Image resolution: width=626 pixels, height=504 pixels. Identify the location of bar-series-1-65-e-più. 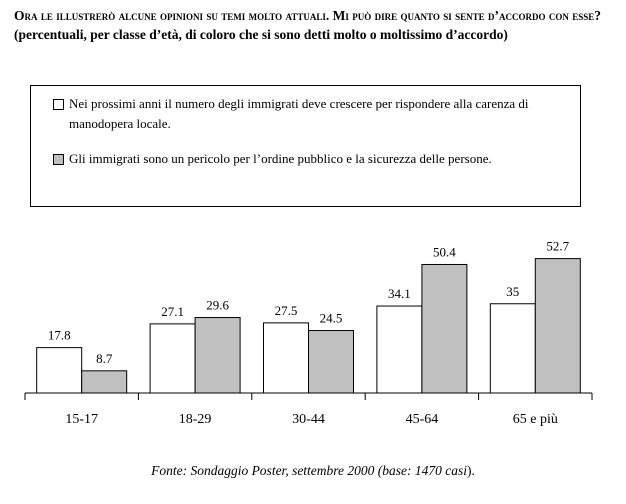
(512, 348).